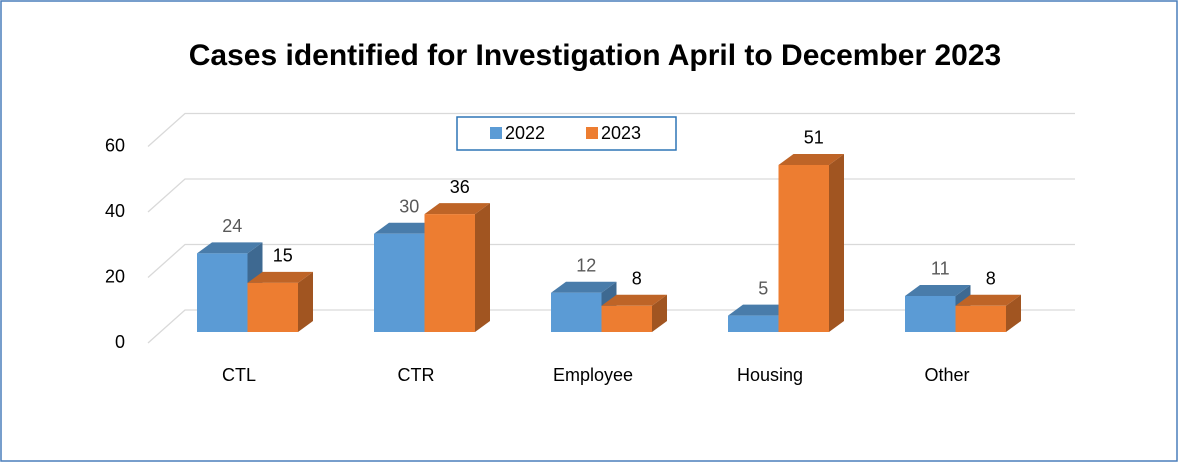  Describe the element at coordinates (409, 207) in the screenshot. I see `value-label: 30` at that location.